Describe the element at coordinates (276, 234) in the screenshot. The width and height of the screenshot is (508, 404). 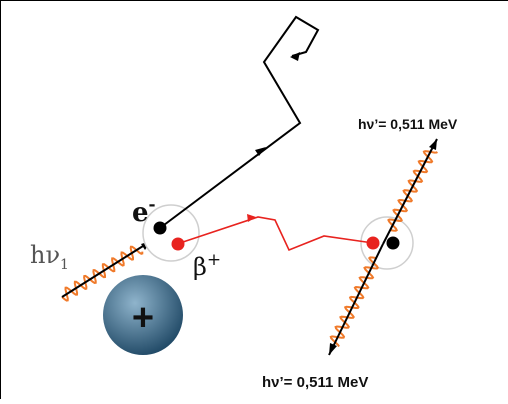
I see `positron-track` at that location.